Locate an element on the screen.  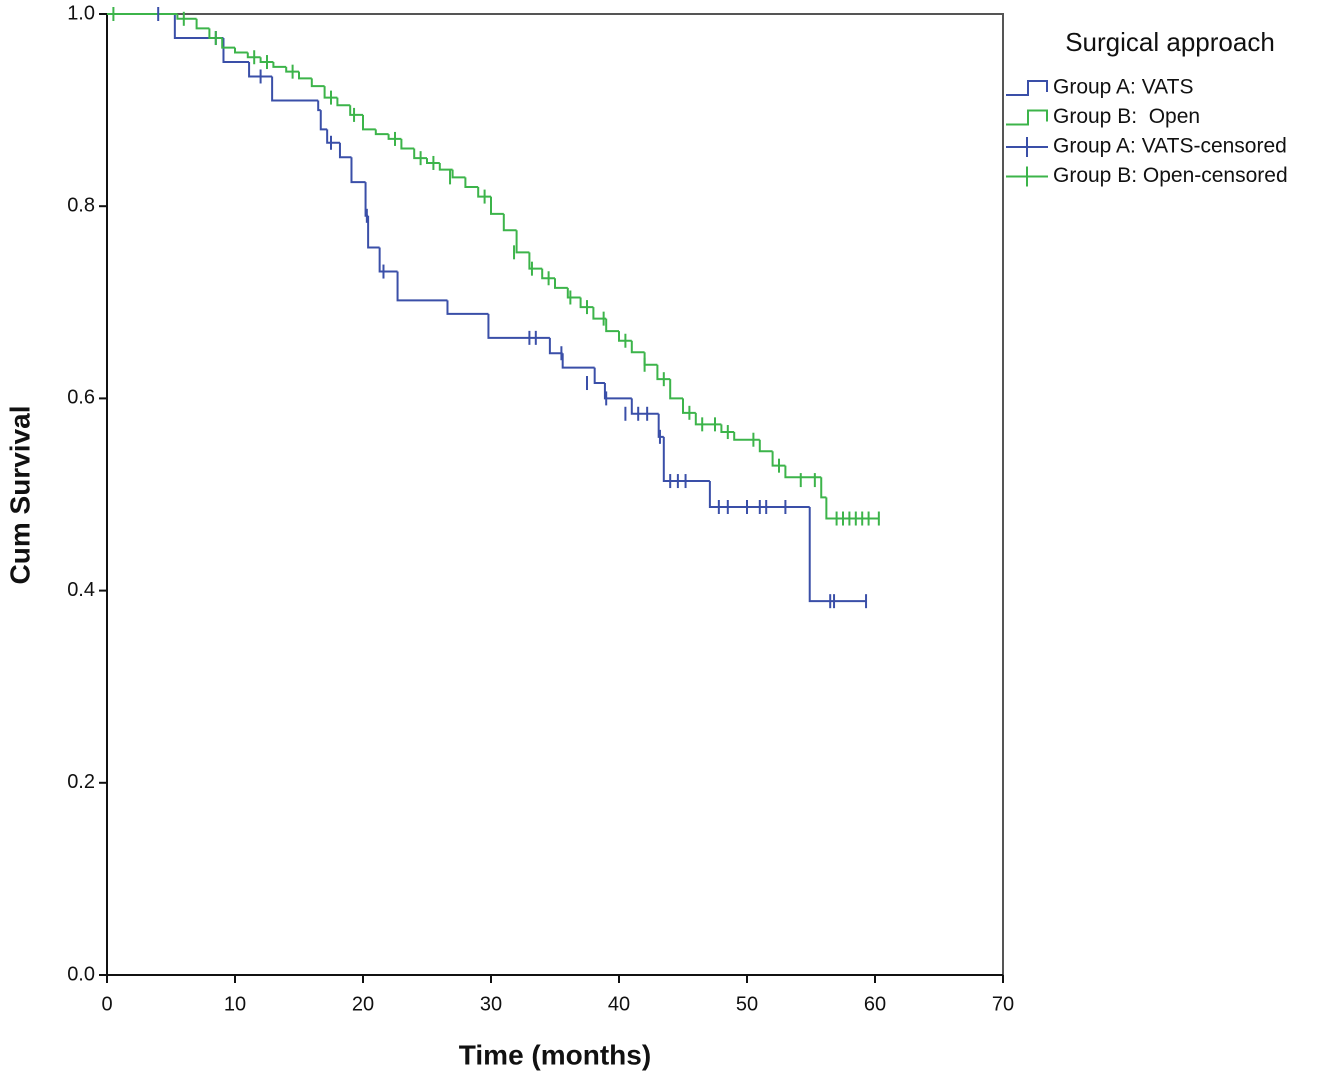
y-tick-label: 1.0 is located at coordinates (81, 13).